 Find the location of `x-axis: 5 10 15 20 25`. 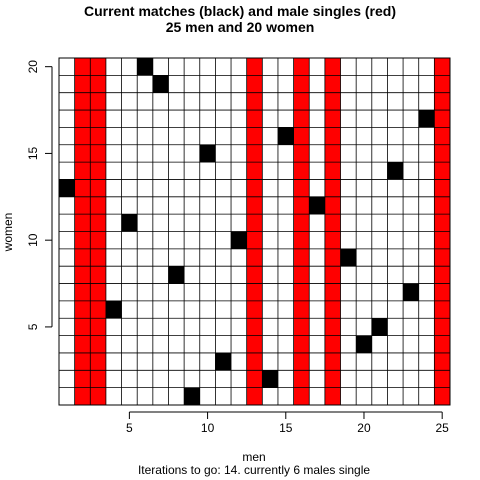

x-axis: 5 10 15 20 25 is located at coordinates (287, 423).